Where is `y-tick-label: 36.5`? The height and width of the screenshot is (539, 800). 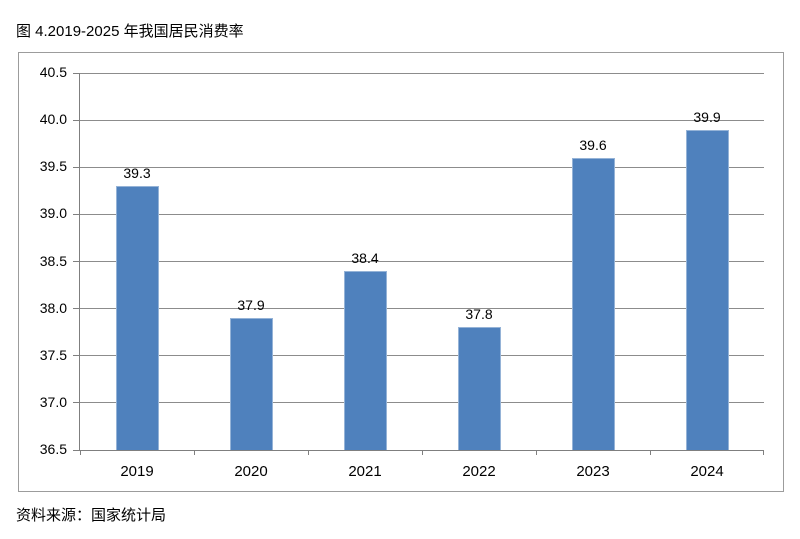 y-tick-label: 36.5 is located at coordinates (53, 449).